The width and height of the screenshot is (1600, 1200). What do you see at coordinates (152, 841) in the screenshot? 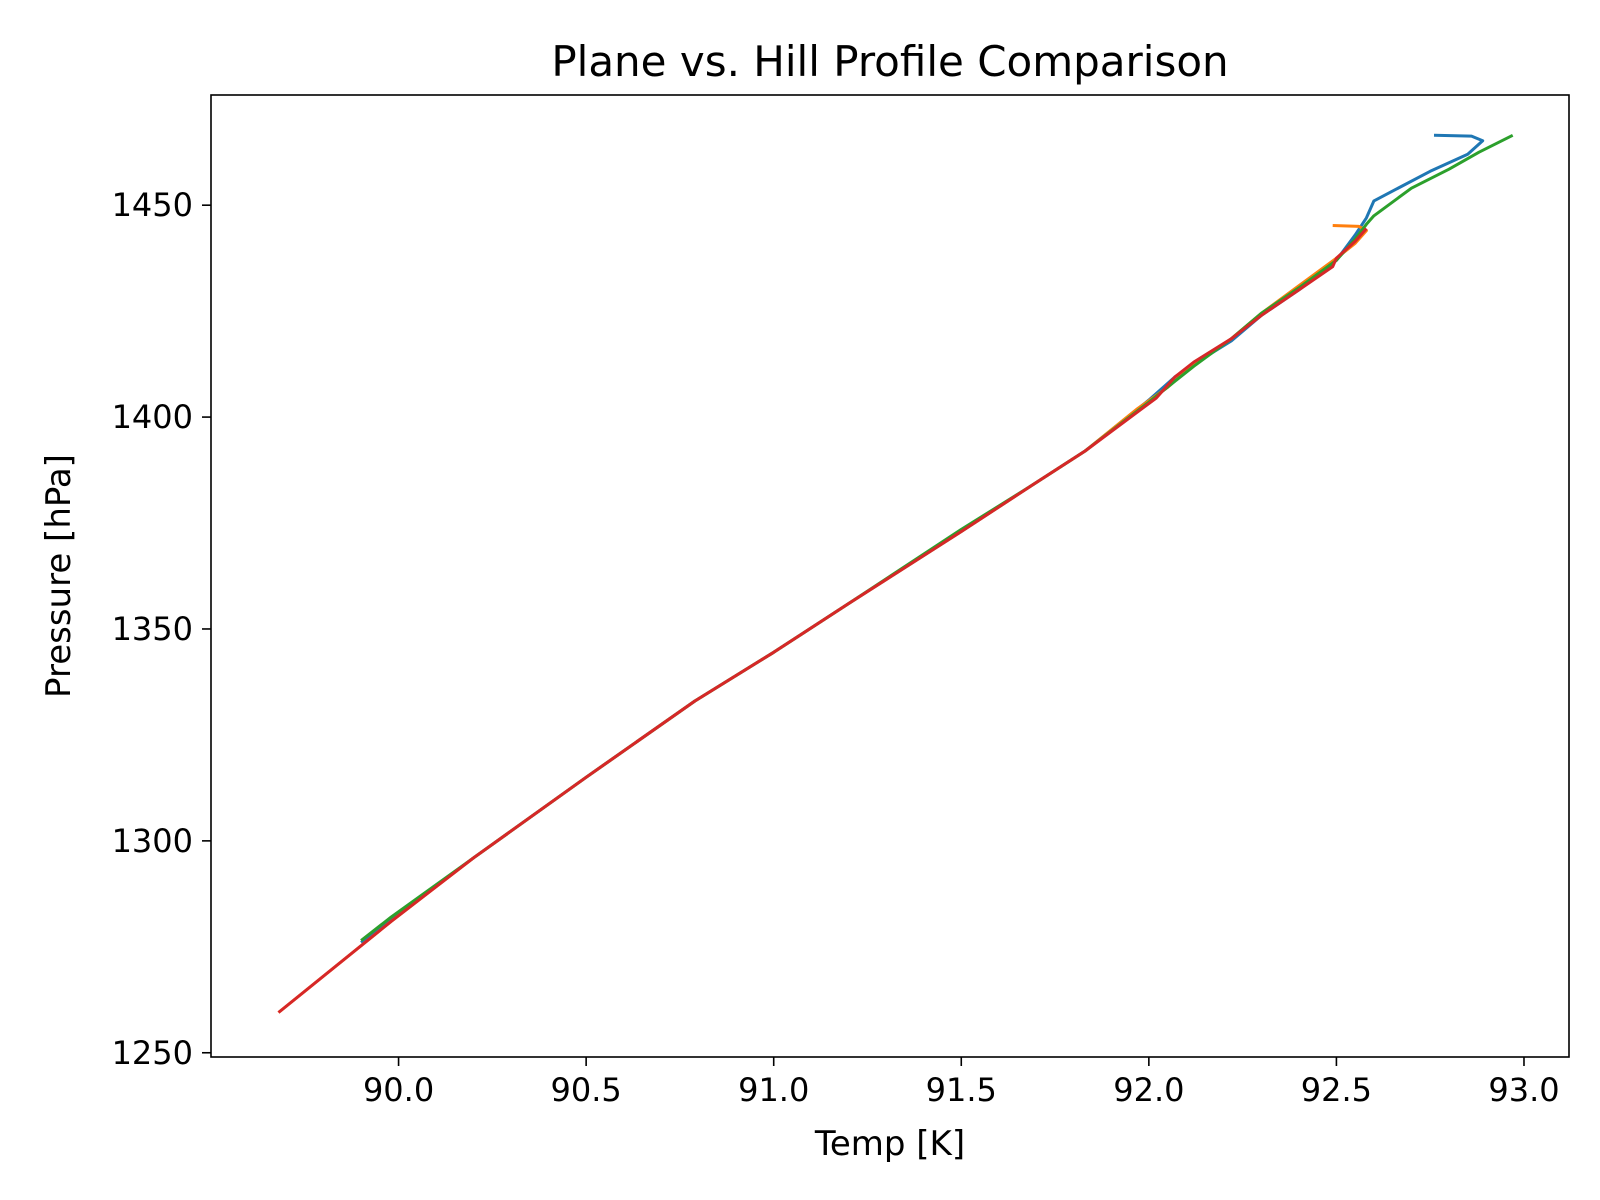
I see `y-tick-label: 1300` at bounding box center [152, 841].